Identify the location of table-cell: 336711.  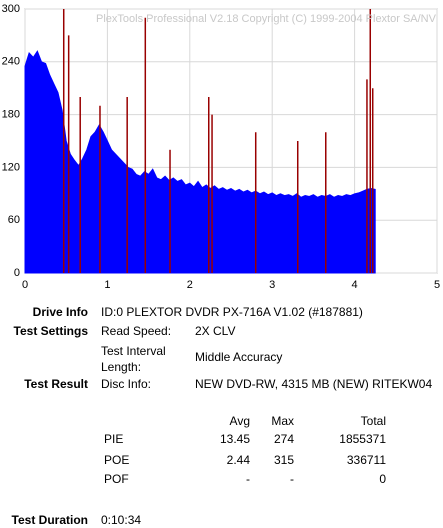
(366, 460).